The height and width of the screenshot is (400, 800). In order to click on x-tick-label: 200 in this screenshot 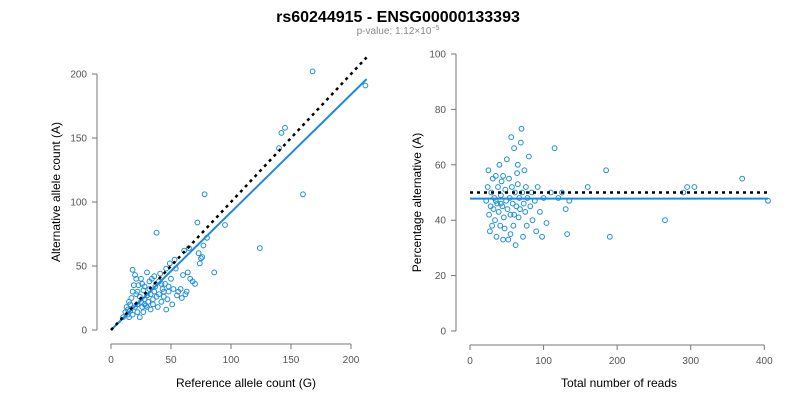, I will do `click(351, 360)`.